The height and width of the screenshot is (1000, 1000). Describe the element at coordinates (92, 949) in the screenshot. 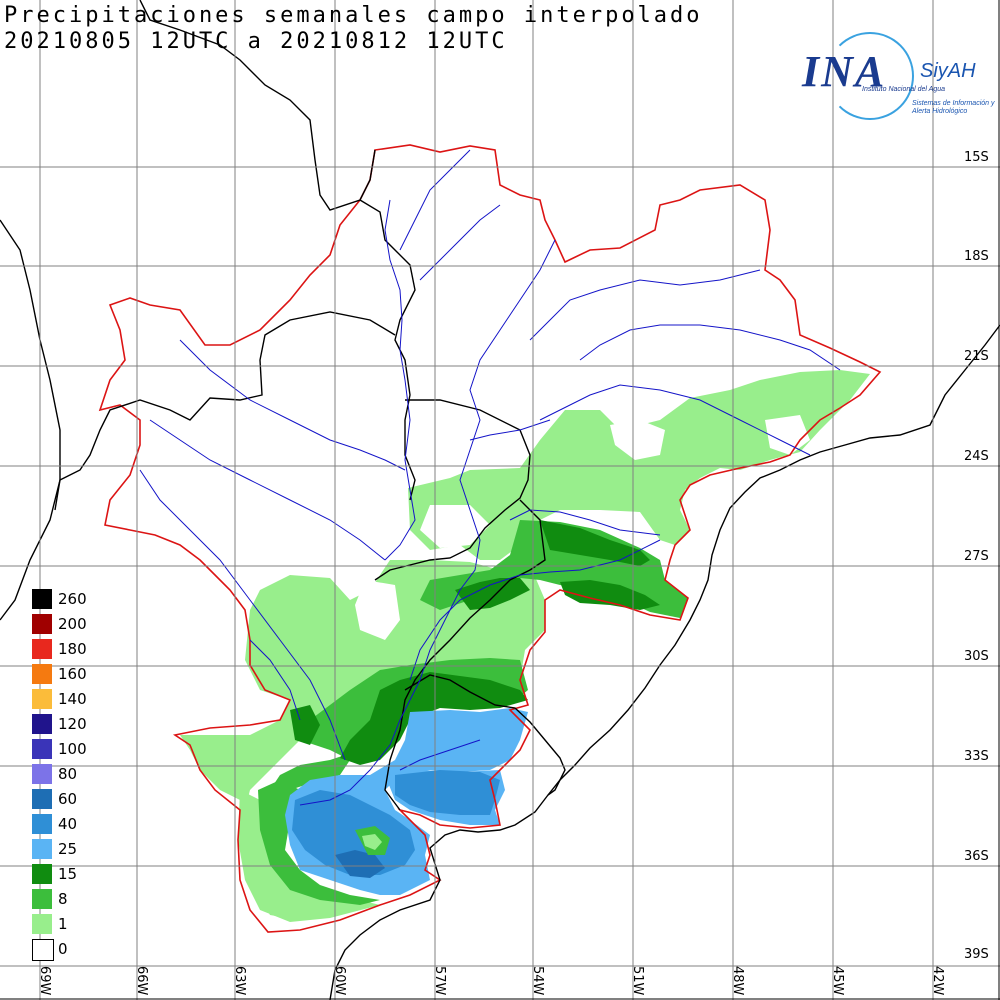

I see `legend-item: 0` at that location.